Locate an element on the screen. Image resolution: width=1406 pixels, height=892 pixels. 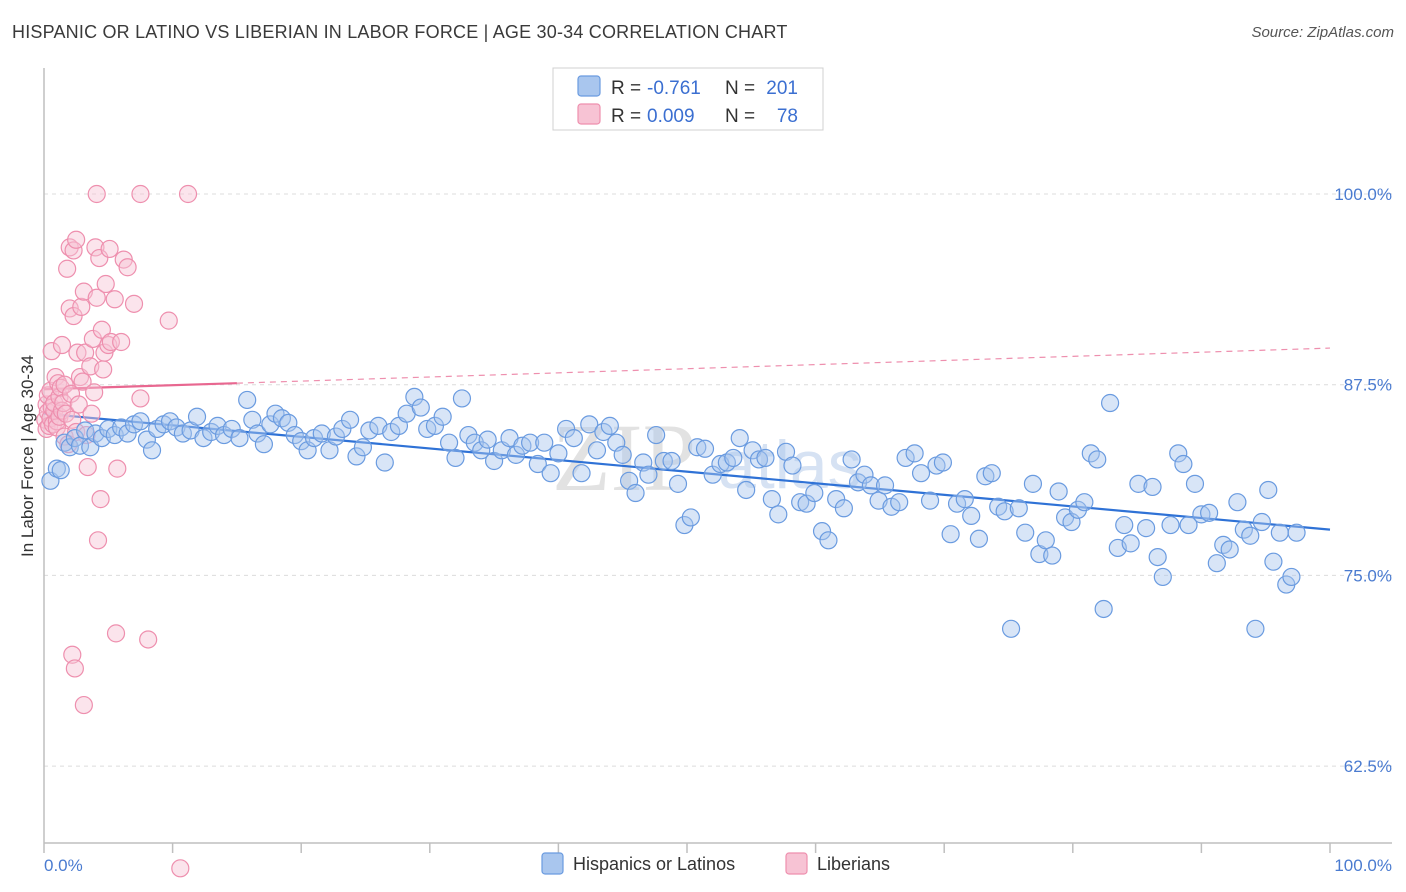
trend-line-liberians-extension is located at coordinates (783, 365).